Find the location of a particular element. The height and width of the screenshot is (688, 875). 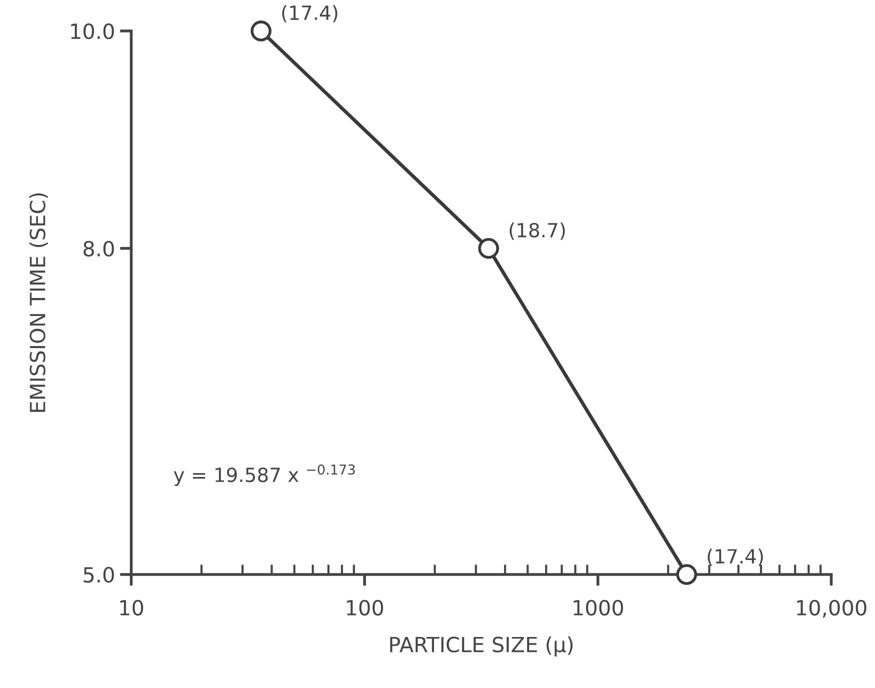

x-tick-label: 10 is located at coordinates (132, 608).